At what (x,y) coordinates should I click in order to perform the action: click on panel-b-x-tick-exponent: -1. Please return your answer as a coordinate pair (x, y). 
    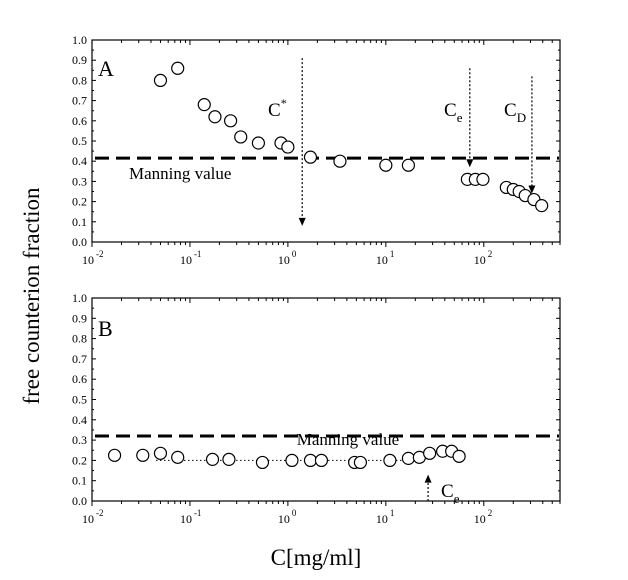
    Looking at the image, I should click on (198, 513).